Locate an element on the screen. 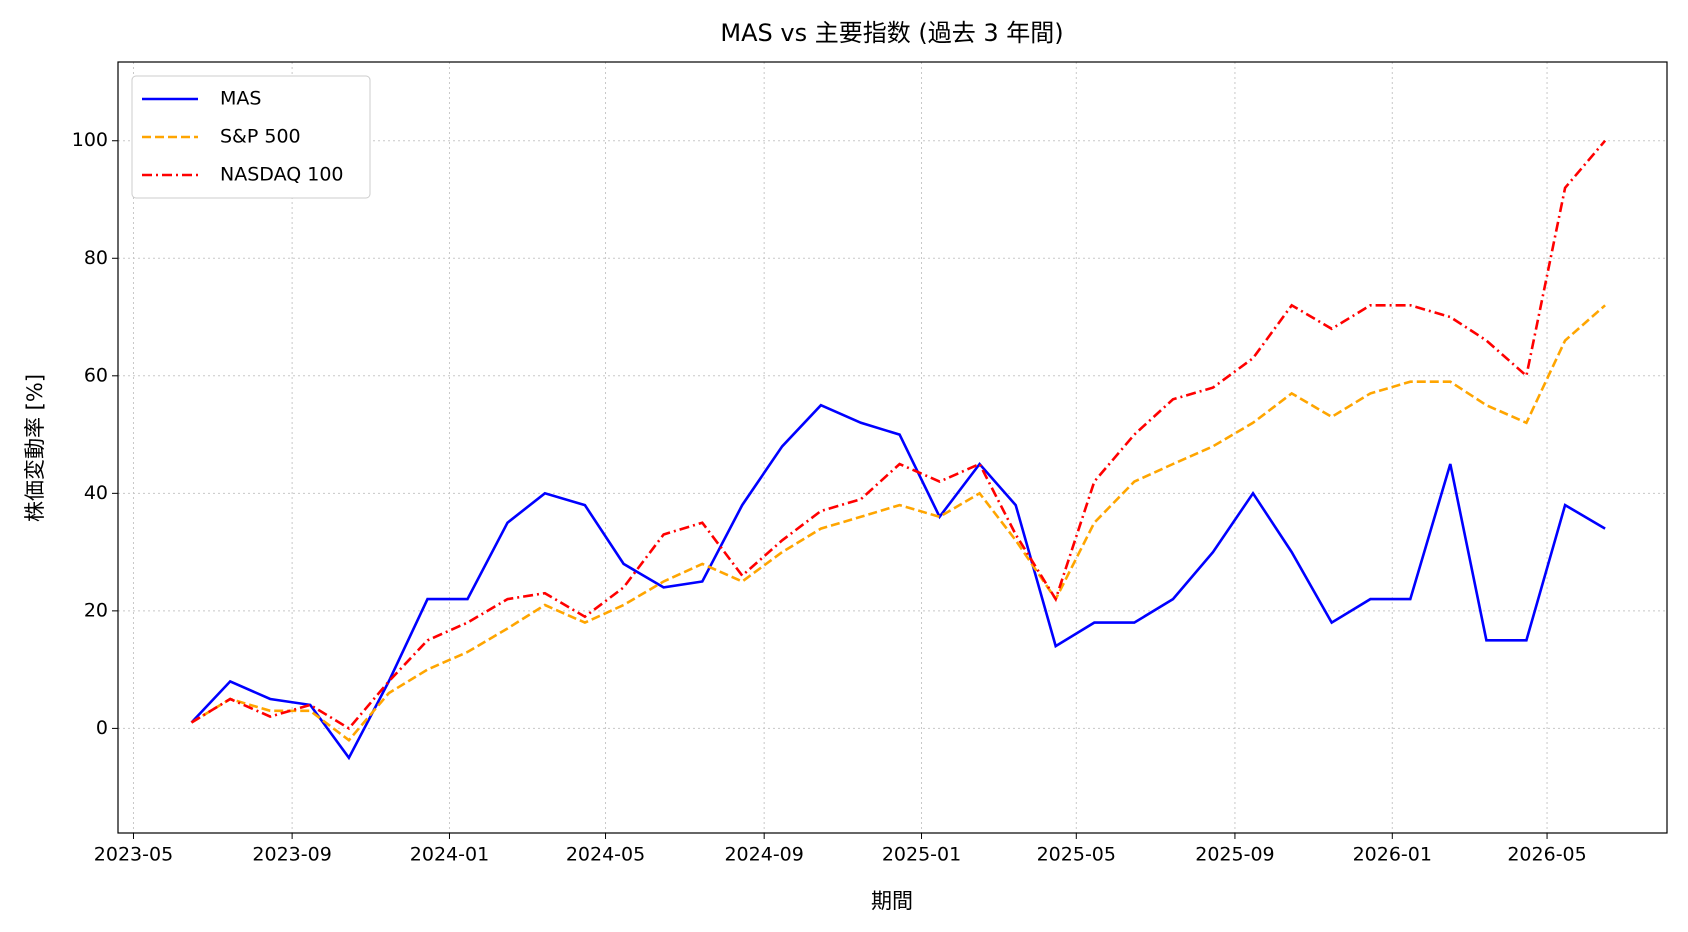  legend-box is located at coordinates (251, 137).